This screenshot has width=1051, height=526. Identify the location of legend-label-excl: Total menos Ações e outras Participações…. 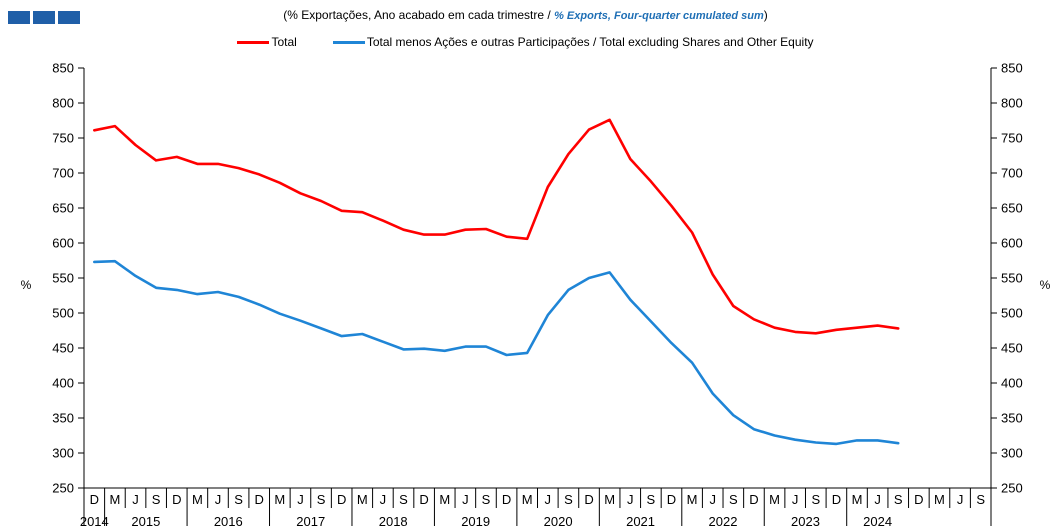
(590, 42).